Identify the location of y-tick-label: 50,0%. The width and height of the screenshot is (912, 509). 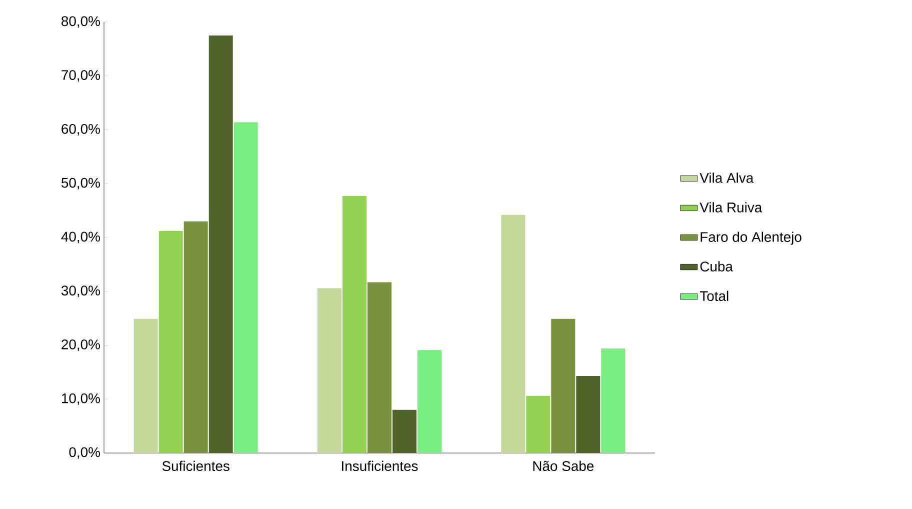
(80, 184).